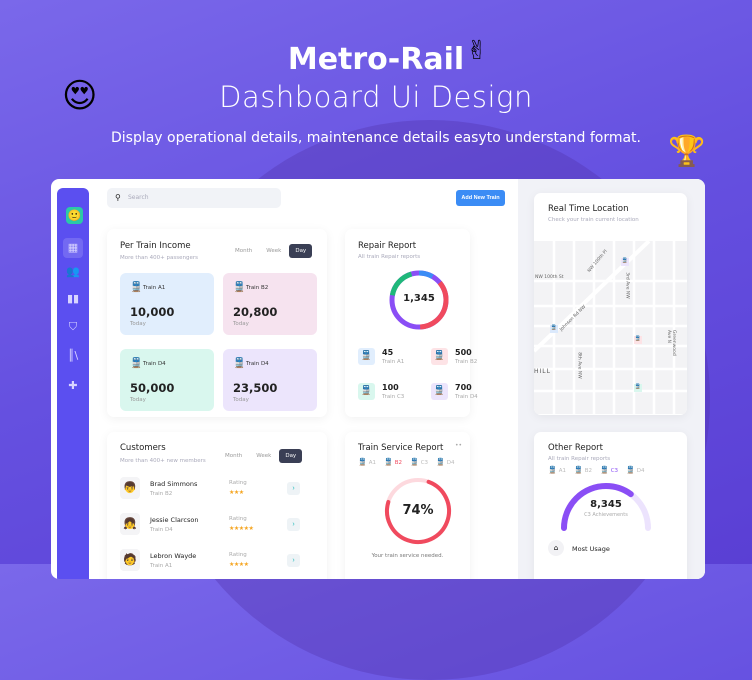 The width and height of the screenshot is (752, 680). I want to click on donut-segment-b2, so click(419, 300).